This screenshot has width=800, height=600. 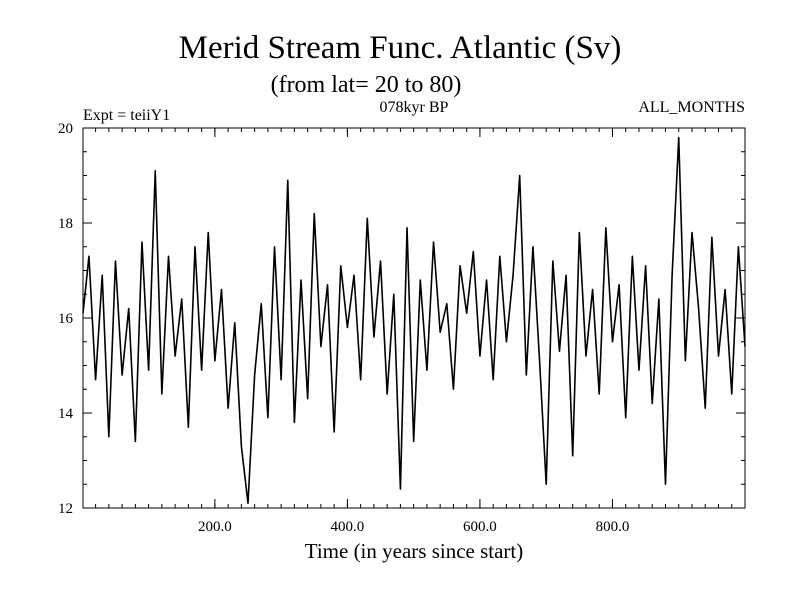 What do you see at coordinates (348, 527) in the screenshot?
I see `x-tick-label: 400.0` at bounding box center [348, 527].